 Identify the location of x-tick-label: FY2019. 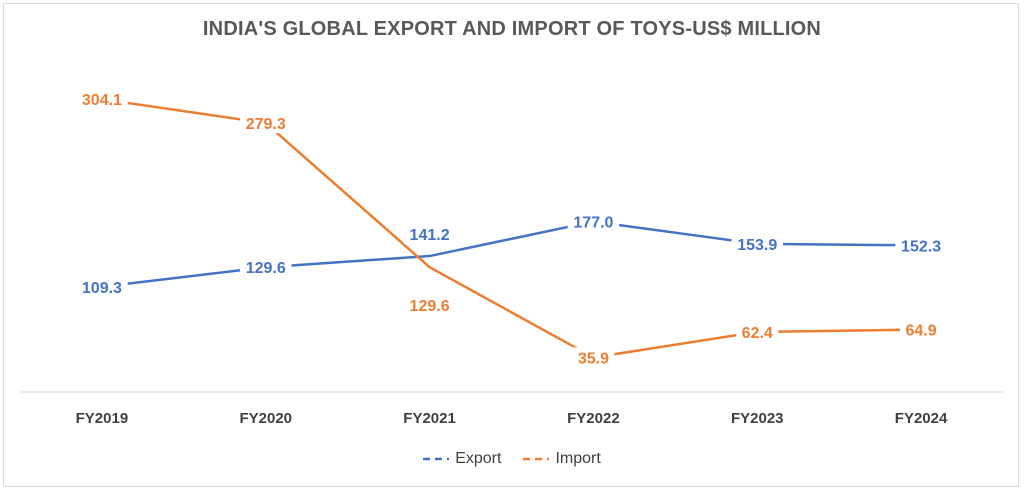
(102, 418).